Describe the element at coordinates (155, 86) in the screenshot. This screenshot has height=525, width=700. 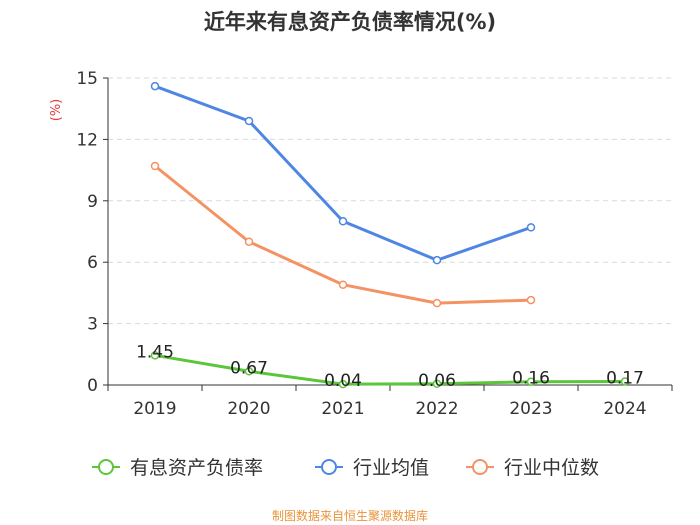
I see `point-s1-2019` at that location.